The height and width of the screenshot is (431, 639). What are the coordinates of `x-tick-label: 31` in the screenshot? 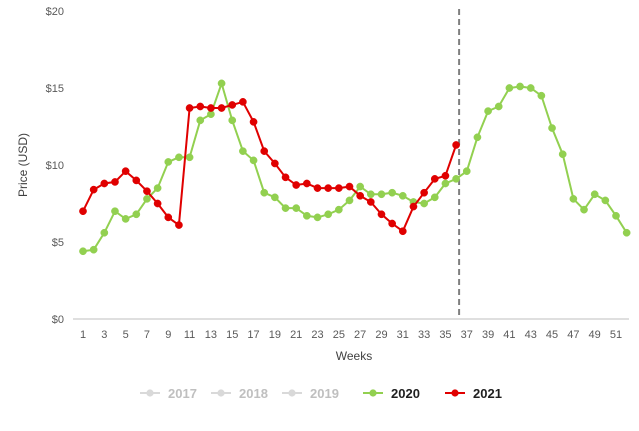 It's located at (403, 335).